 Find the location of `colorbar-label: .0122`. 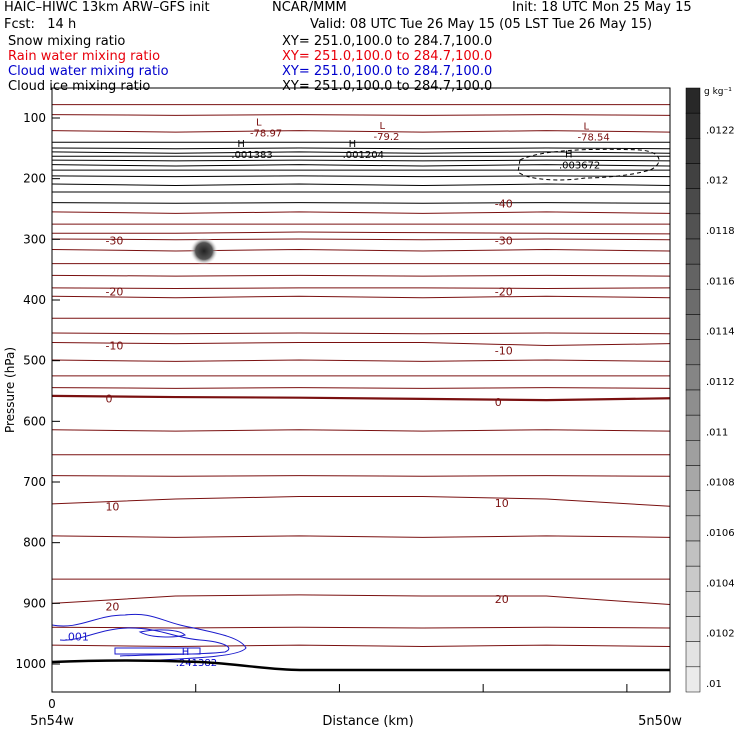

colorbar-label: .0122 is located at coordinates (720, 130).